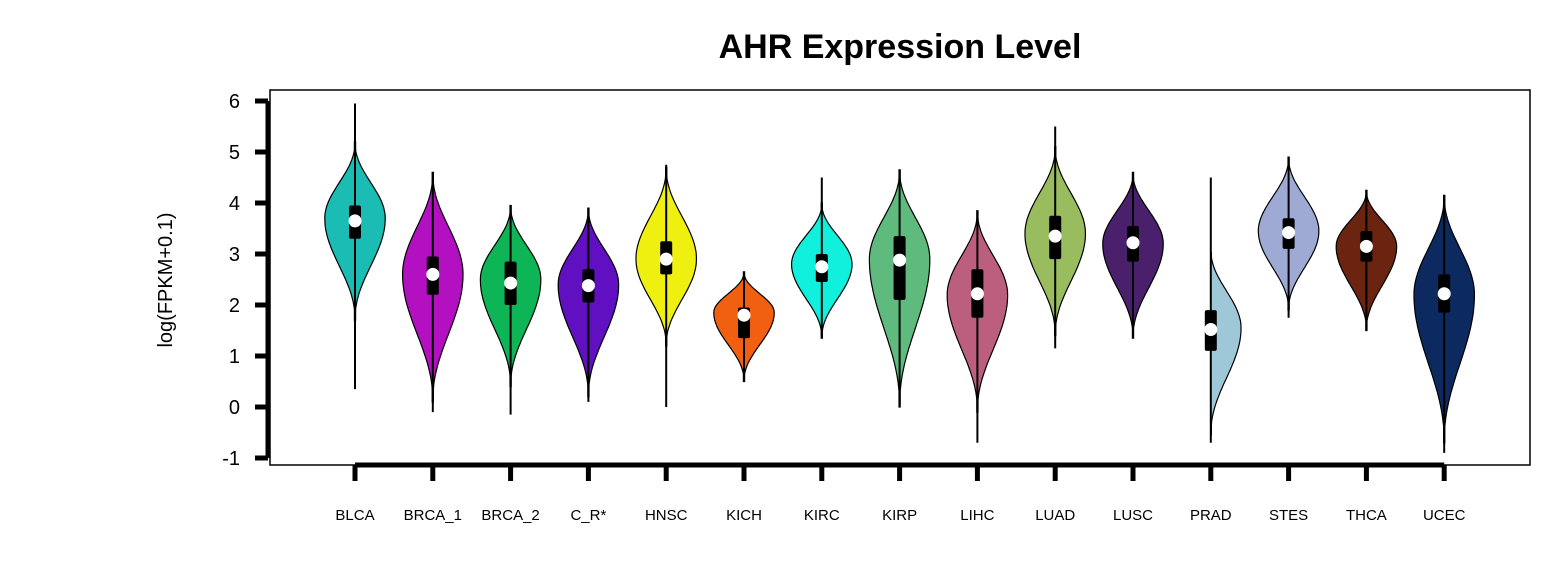 This screenshot has height=586, width=1560. What do you see at coordinates (234, 255) in the screenshot?
I see `y-tick-label: 3` at bounding box center [234, 255].